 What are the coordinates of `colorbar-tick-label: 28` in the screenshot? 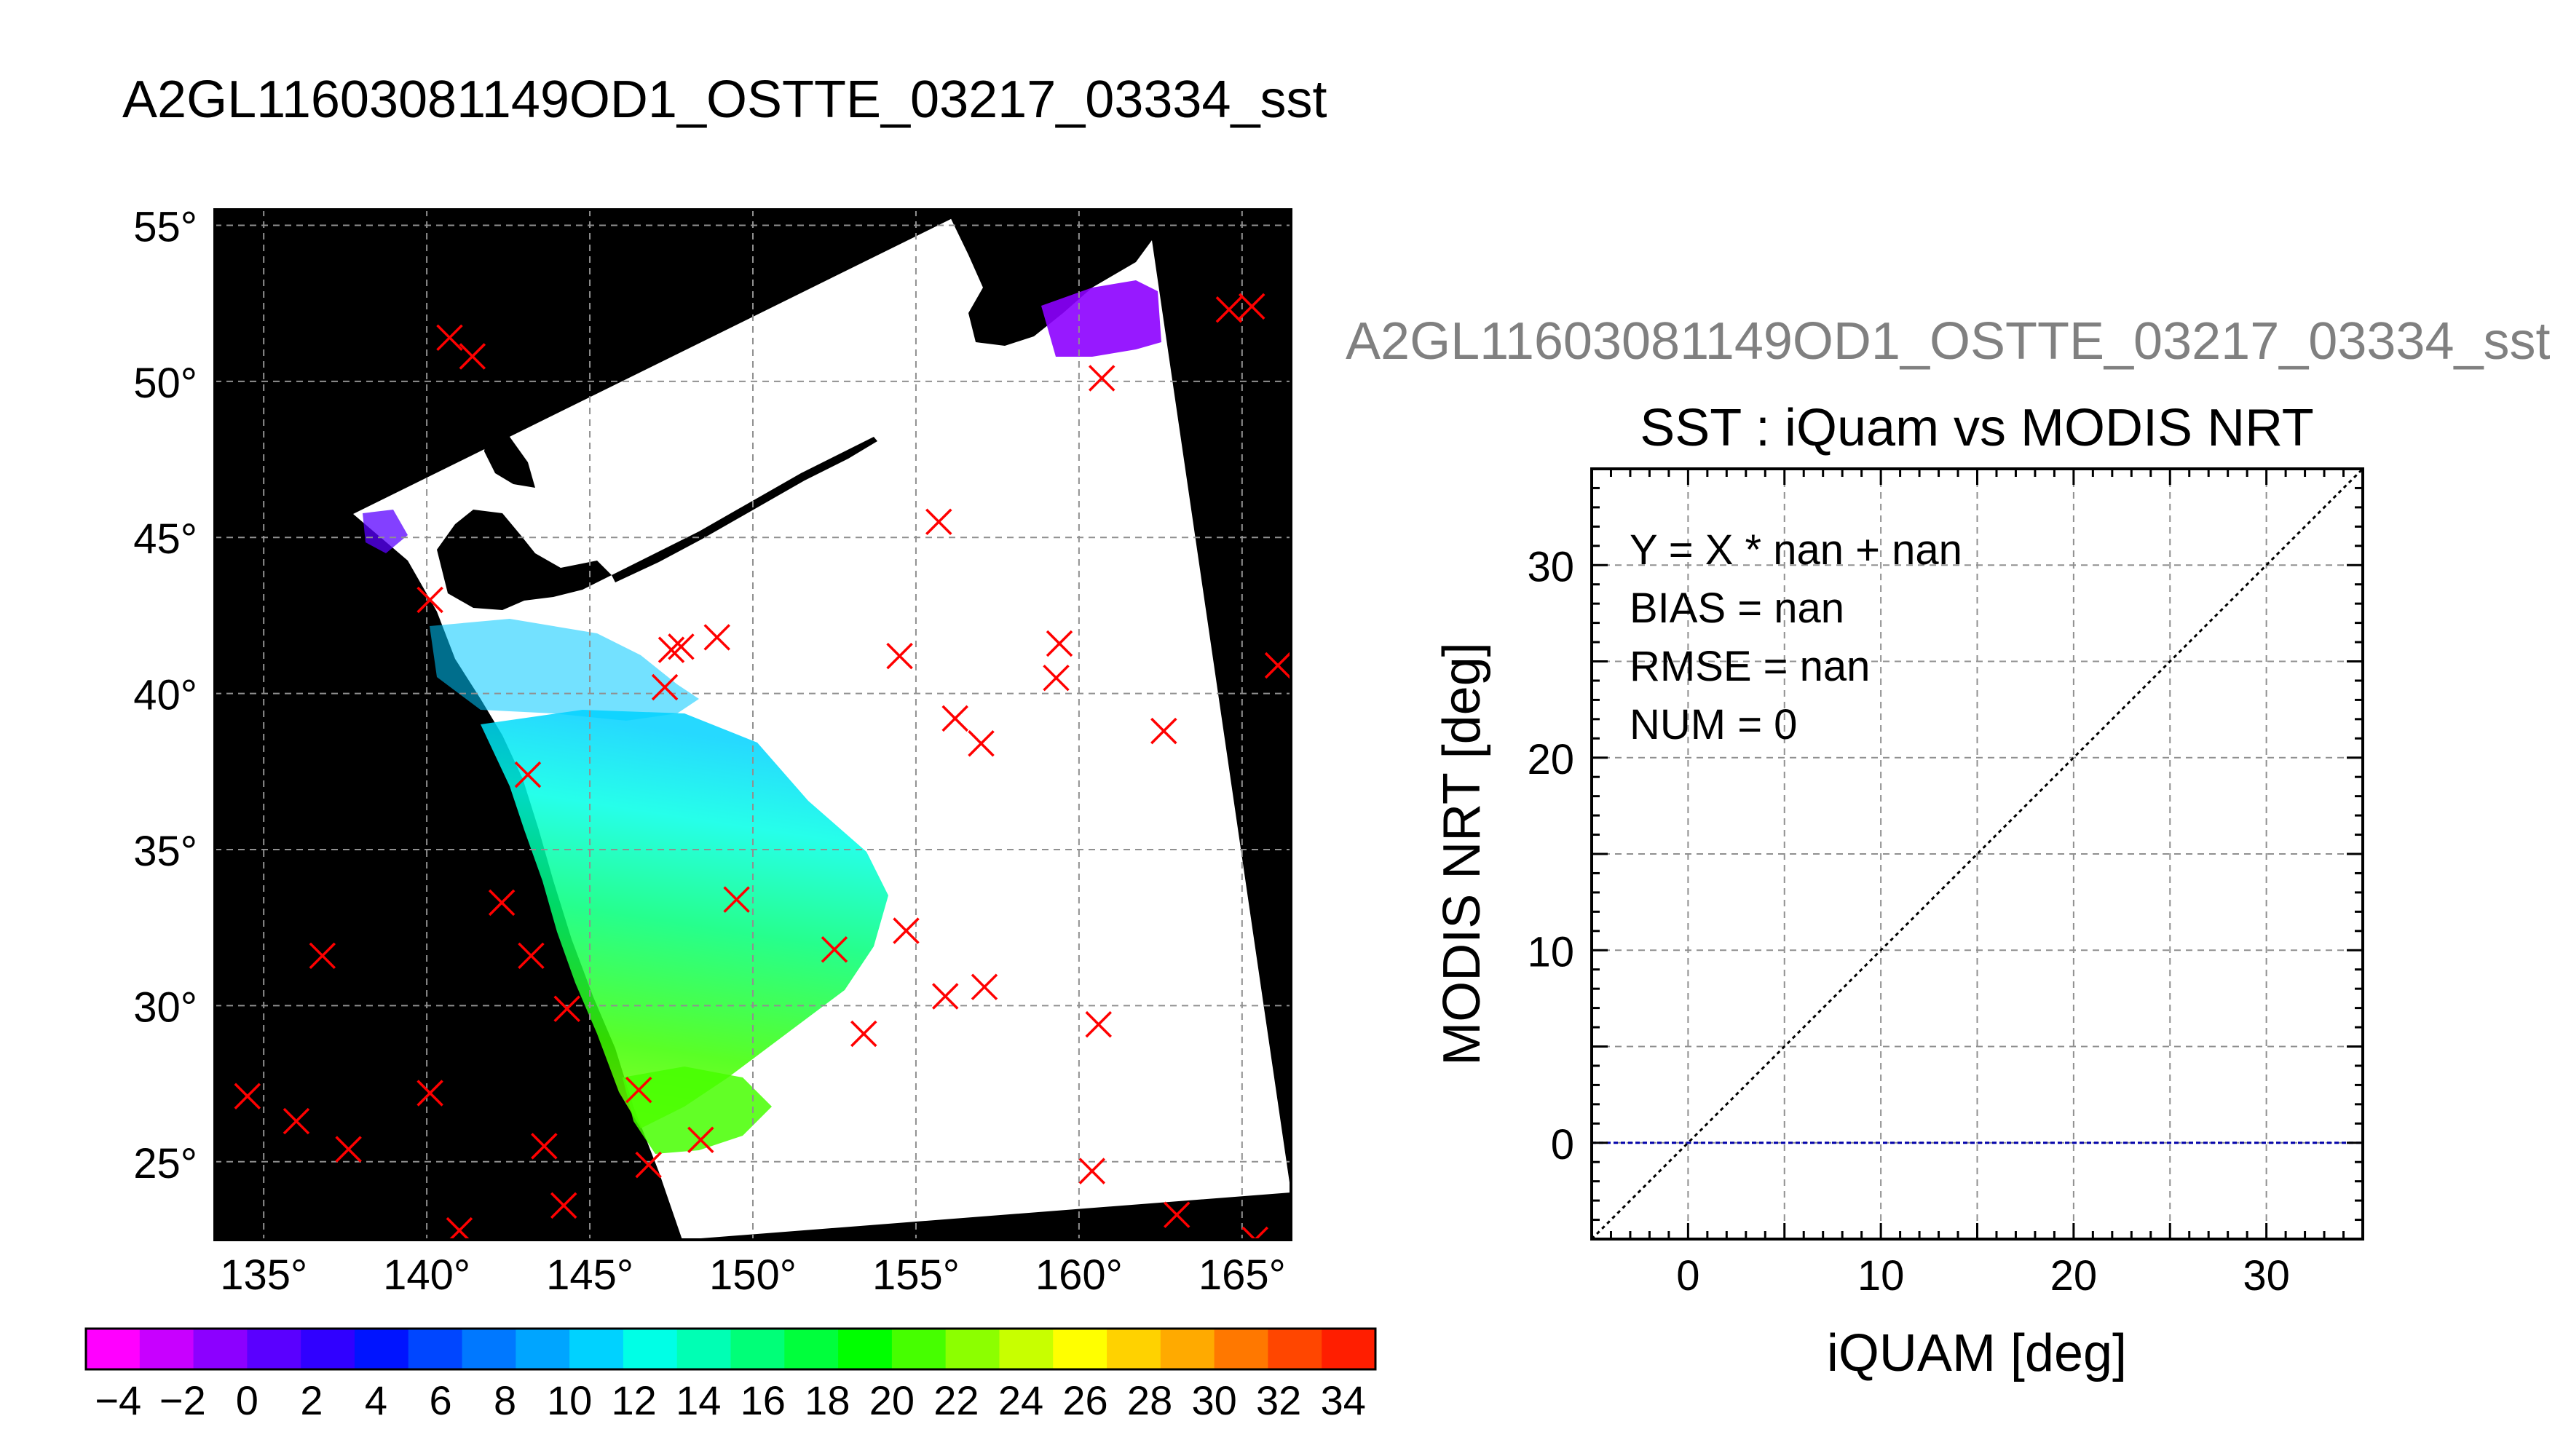 It's located at (1149, 1400).